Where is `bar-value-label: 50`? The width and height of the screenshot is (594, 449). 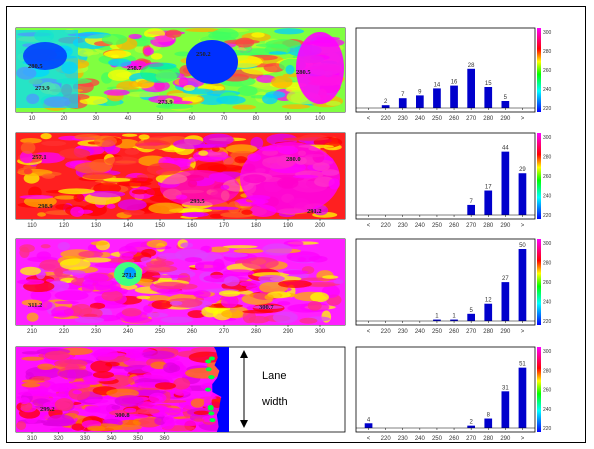
bar-value-label: 50 is located at coordinates (522, 246).